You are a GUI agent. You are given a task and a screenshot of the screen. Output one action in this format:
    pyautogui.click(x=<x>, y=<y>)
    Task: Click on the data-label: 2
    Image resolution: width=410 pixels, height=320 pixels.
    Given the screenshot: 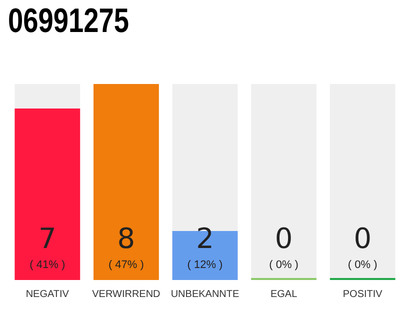 What is the action you would take?
    pyautogui.click(x=205, y=238)
    